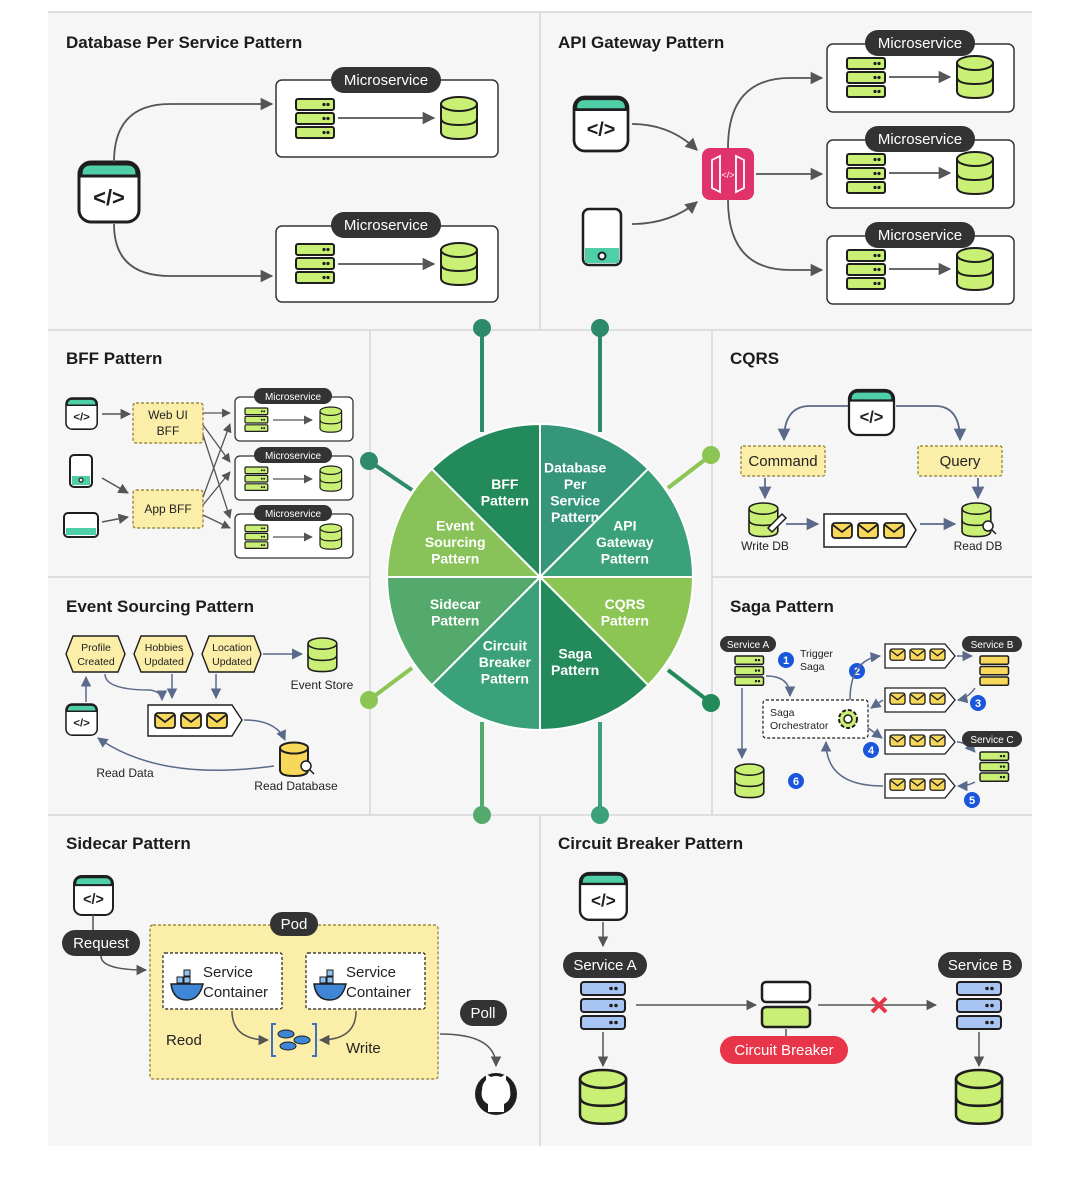 This screenshot has height=1188, width=1080. I want to click on pod-label: Pod, so click(294, 924).